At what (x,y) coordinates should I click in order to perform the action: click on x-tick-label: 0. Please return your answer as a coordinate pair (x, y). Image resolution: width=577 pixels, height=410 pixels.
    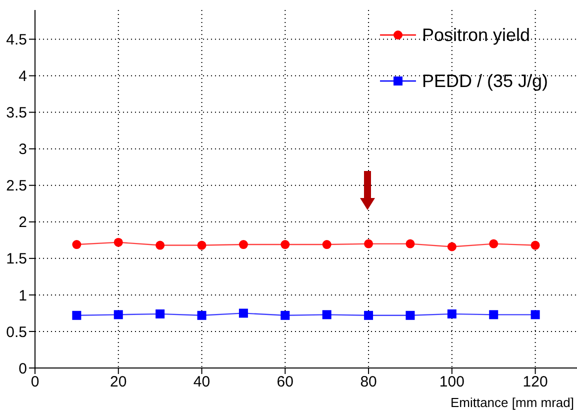
    Looking at the image, I should click on (35, 382).